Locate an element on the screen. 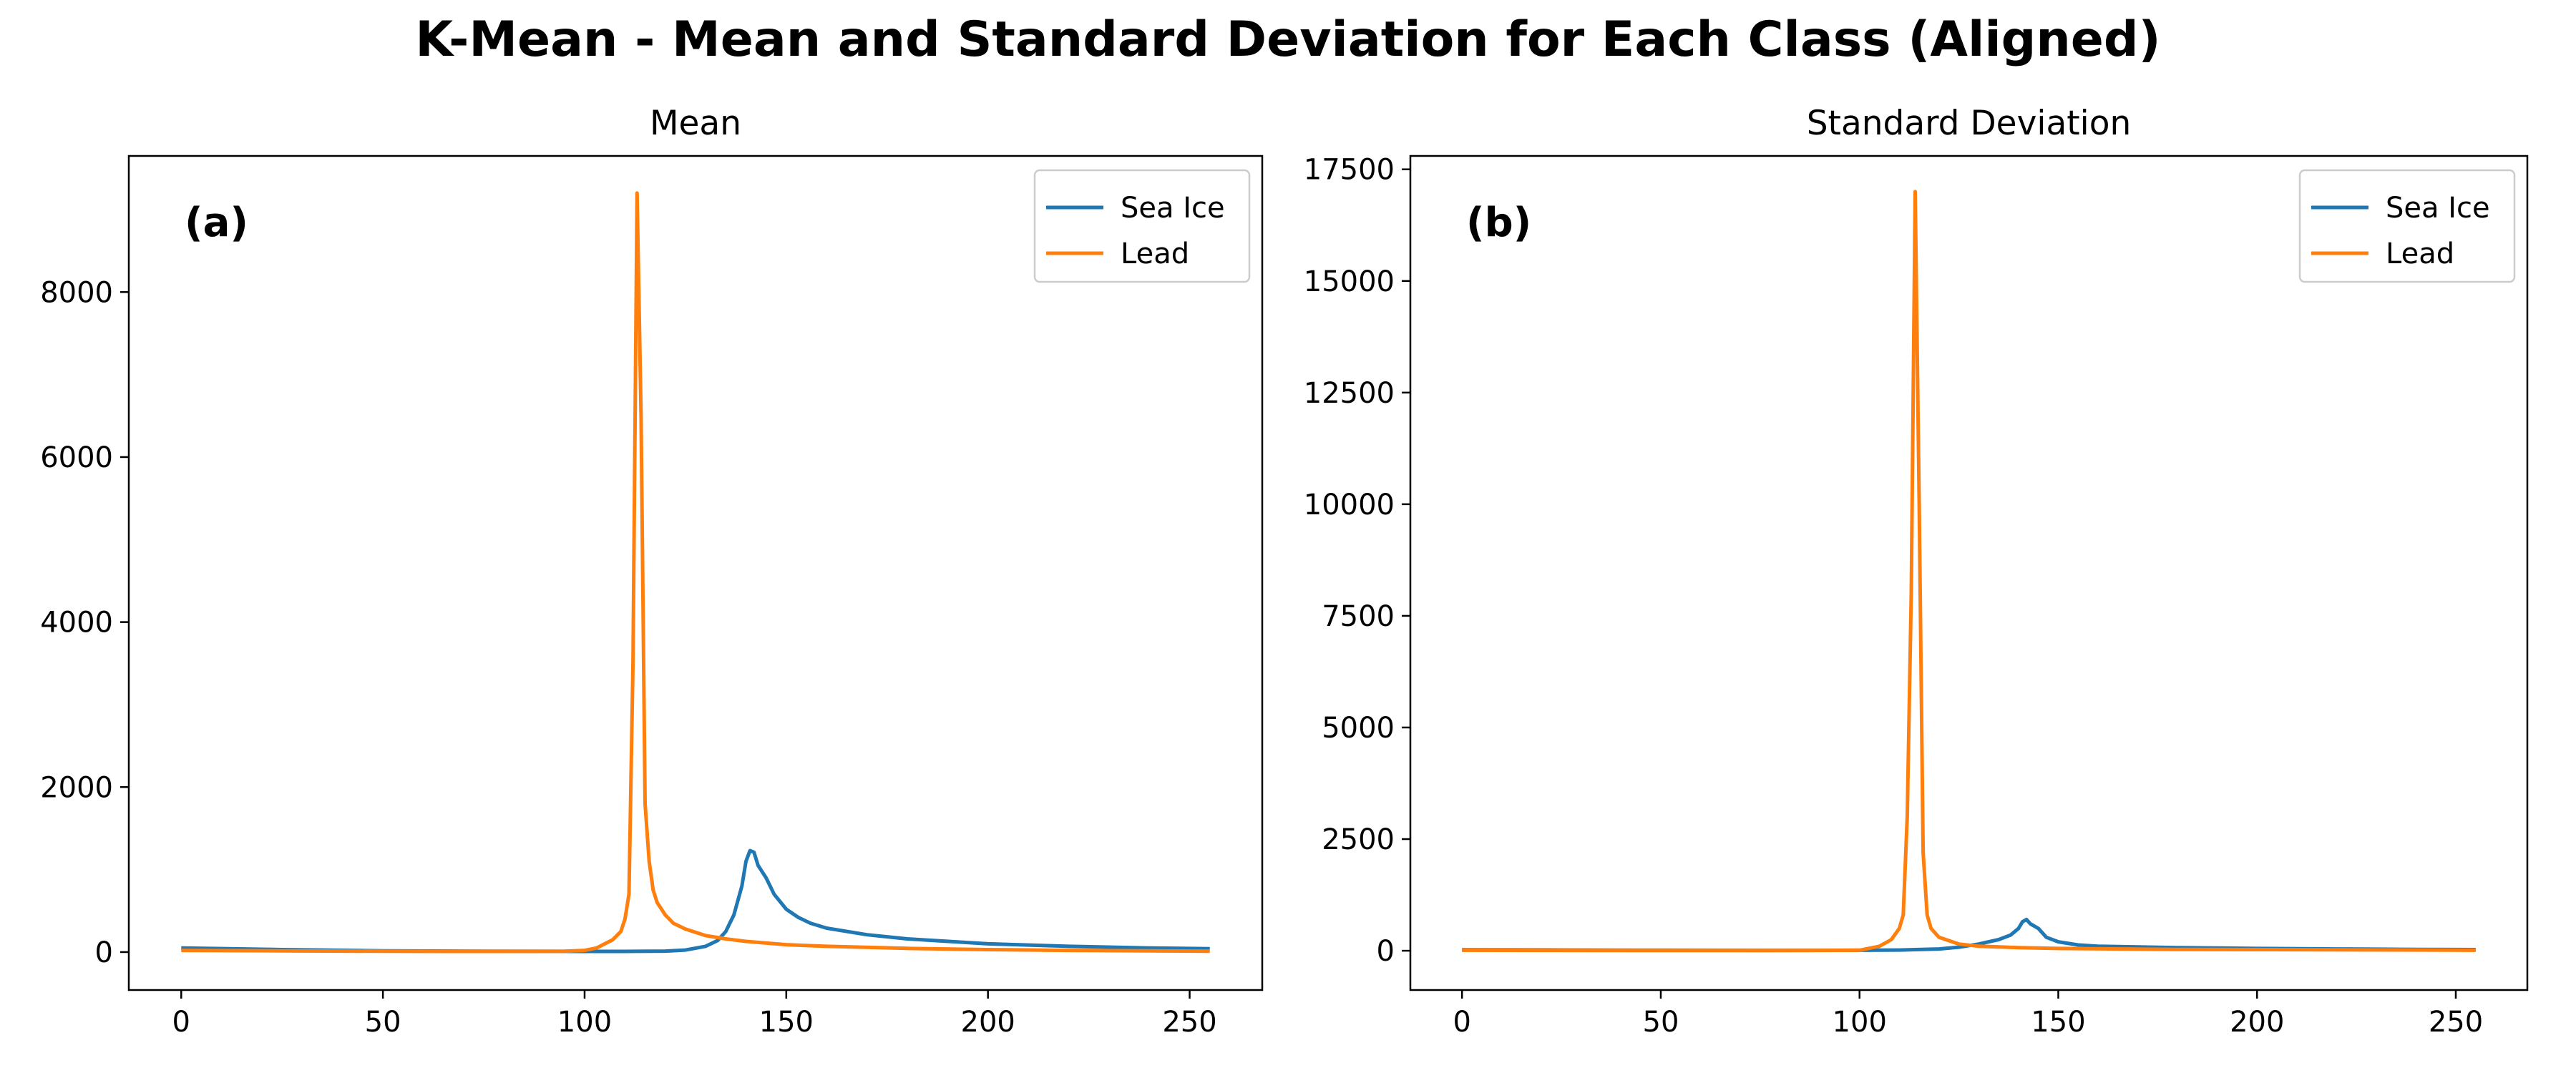 Image resolution: width=2576 pixels, height=1073 pixels. series-line-sea-ice is located at coordinates (695, 901).